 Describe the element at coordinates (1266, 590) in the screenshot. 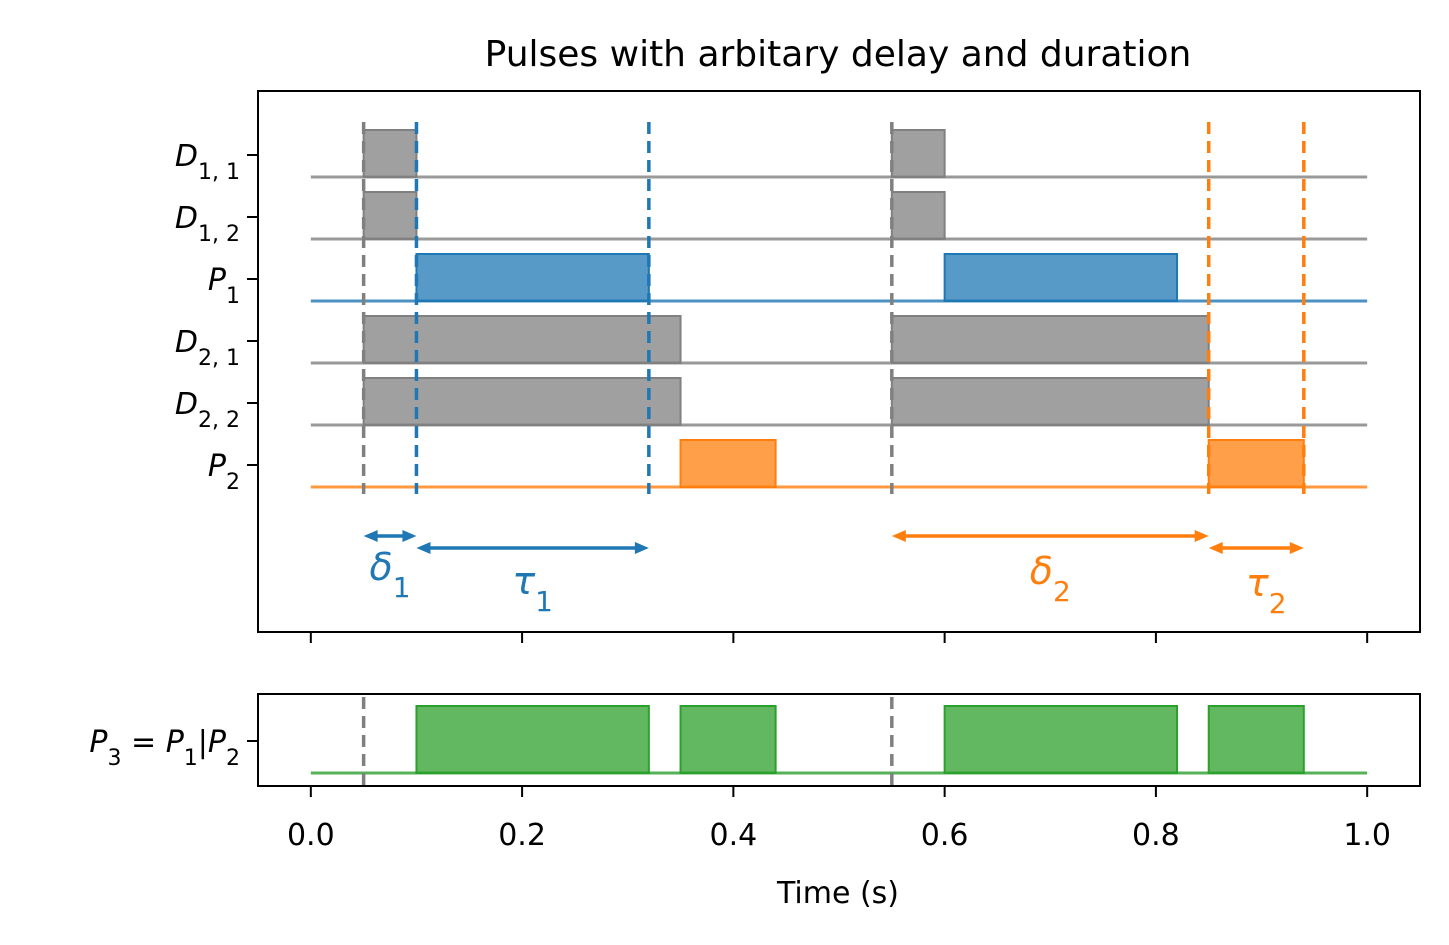

I see `annotation-label: τ2` at that location.